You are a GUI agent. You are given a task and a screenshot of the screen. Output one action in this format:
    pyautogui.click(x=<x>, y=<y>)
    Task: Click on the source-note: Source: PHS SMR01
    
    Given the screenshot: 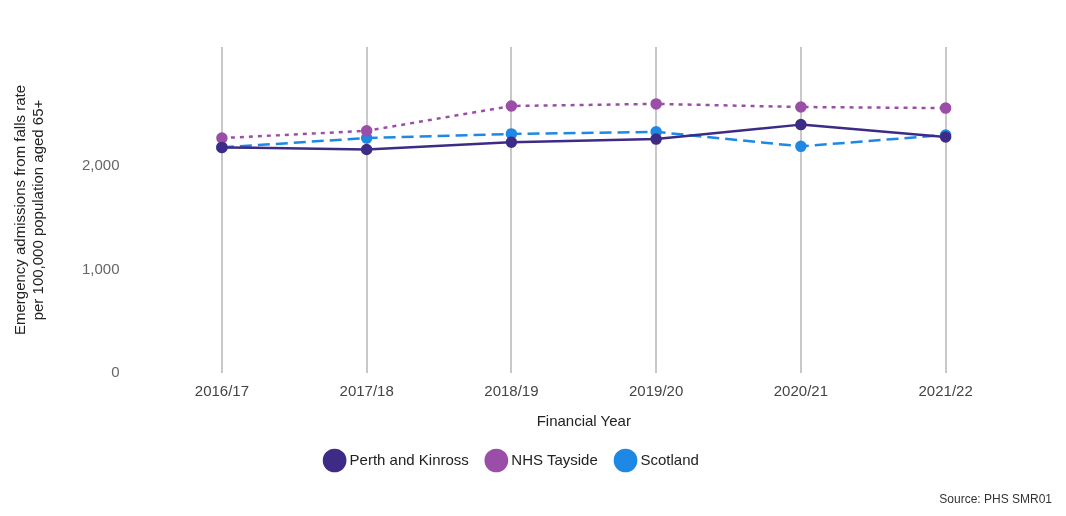 What is the action you would take?
    pyautogui.click(x=996, y=499)
    